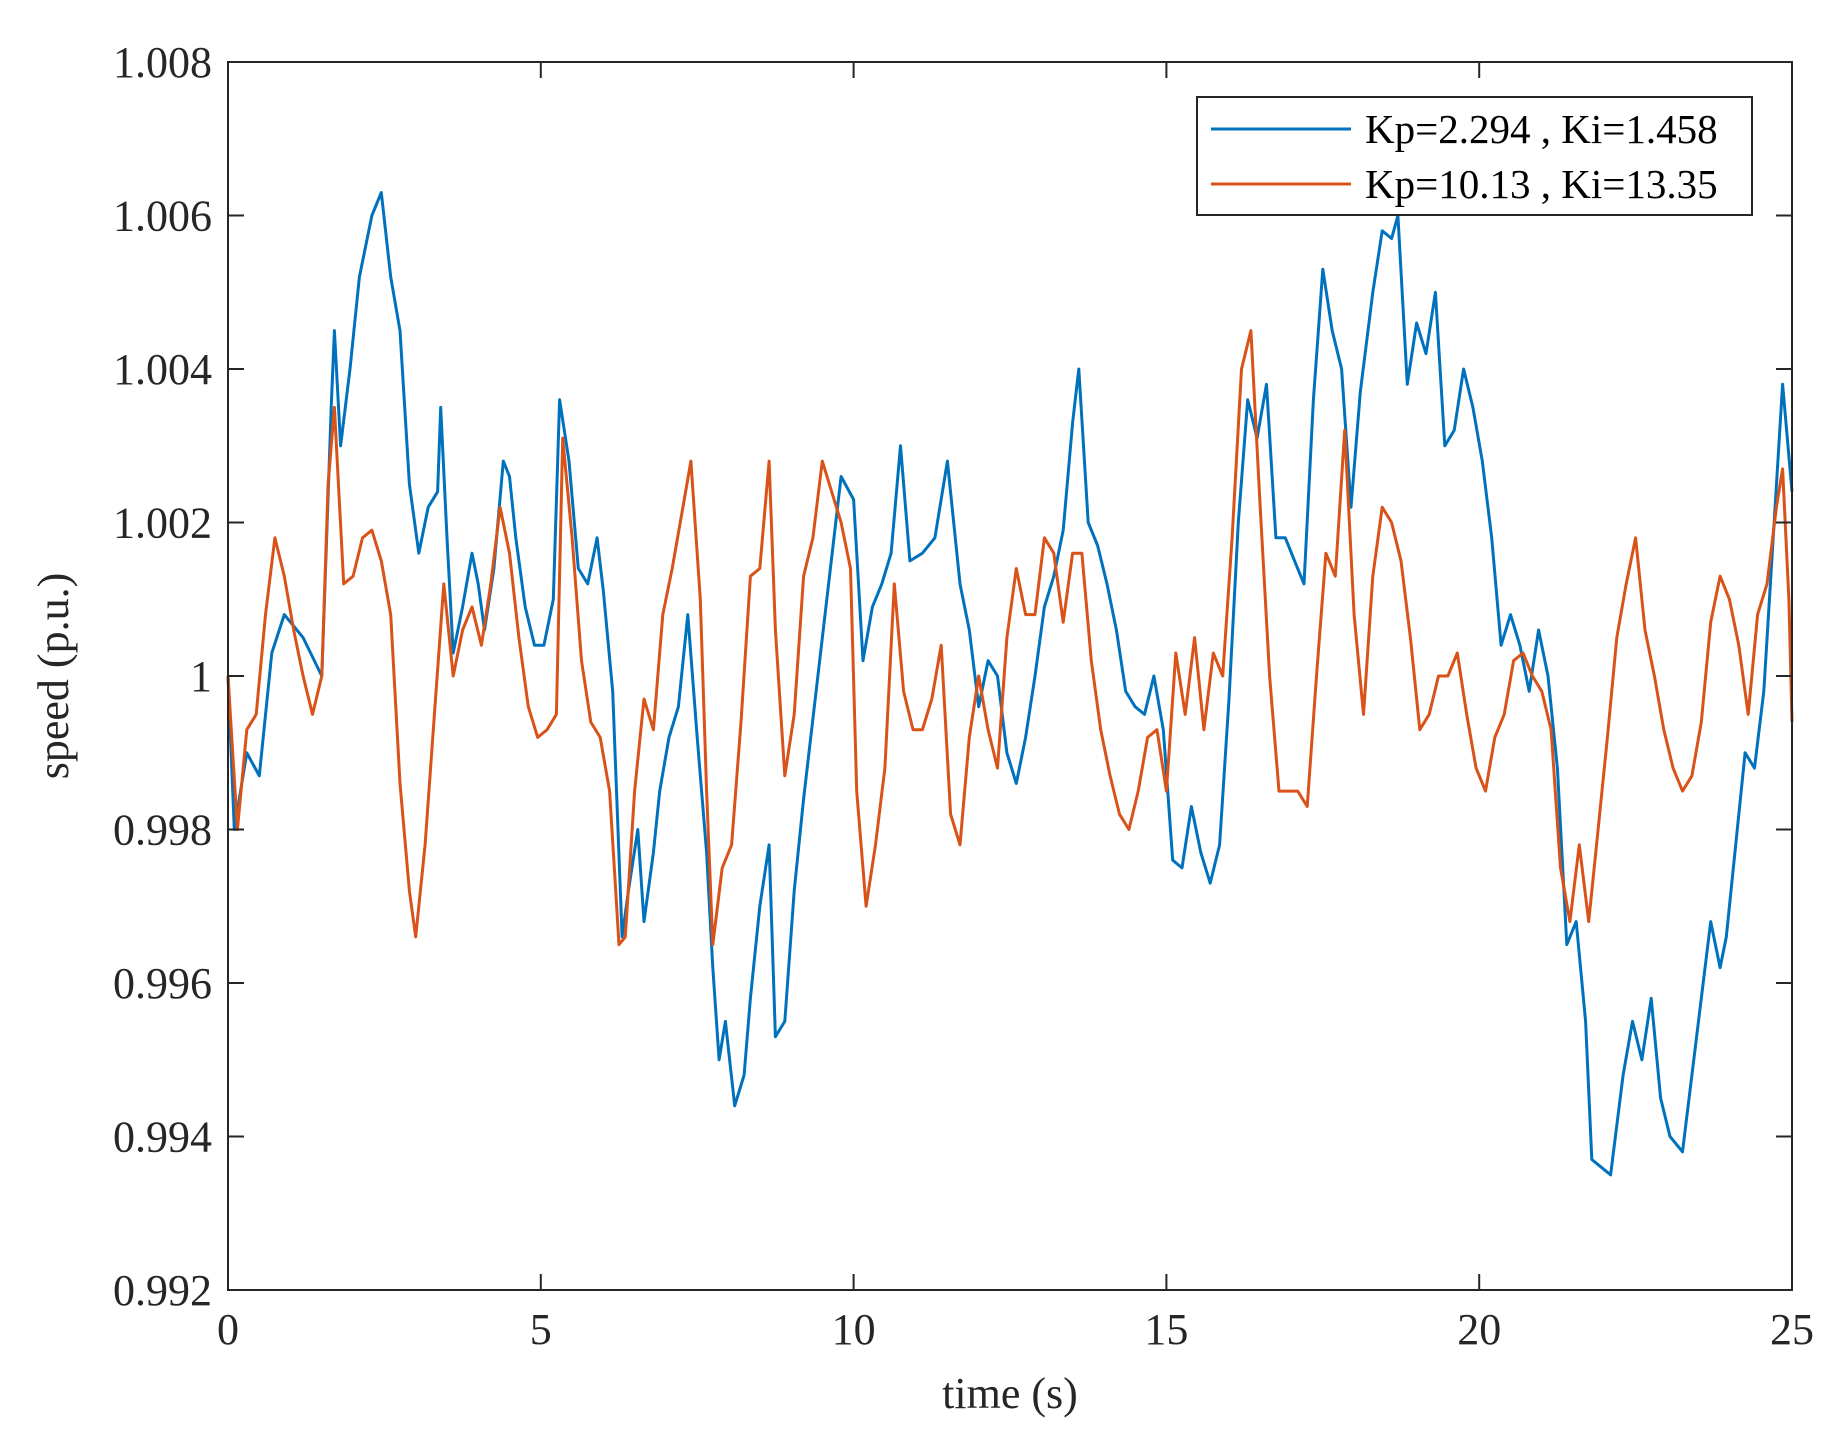  What do you see at coordinates (162, 830) in the screenshot?
I see `y-tick-label: 0.998` at bounding box center [162, 830].